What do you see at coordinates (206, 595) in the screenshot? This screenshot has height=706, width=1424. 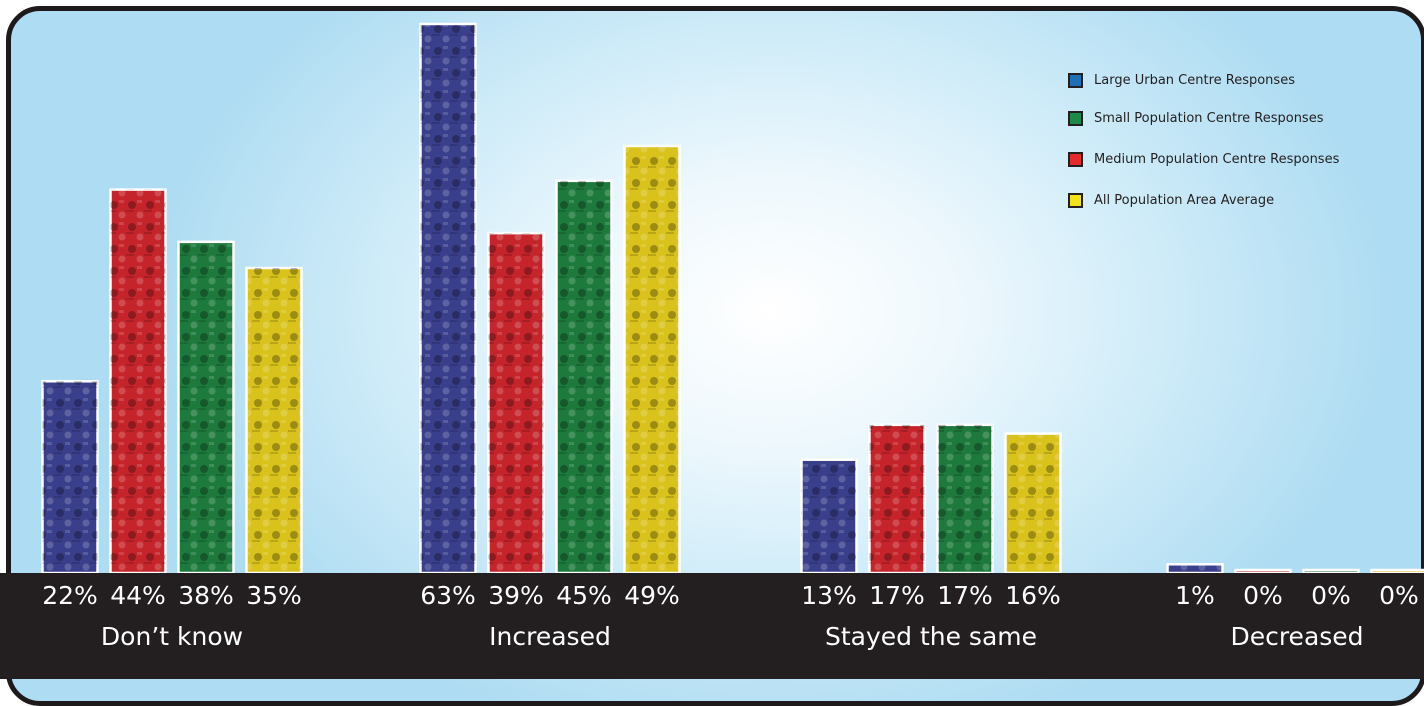 I see `data-label: 38%` at bounding box center [206, 595].